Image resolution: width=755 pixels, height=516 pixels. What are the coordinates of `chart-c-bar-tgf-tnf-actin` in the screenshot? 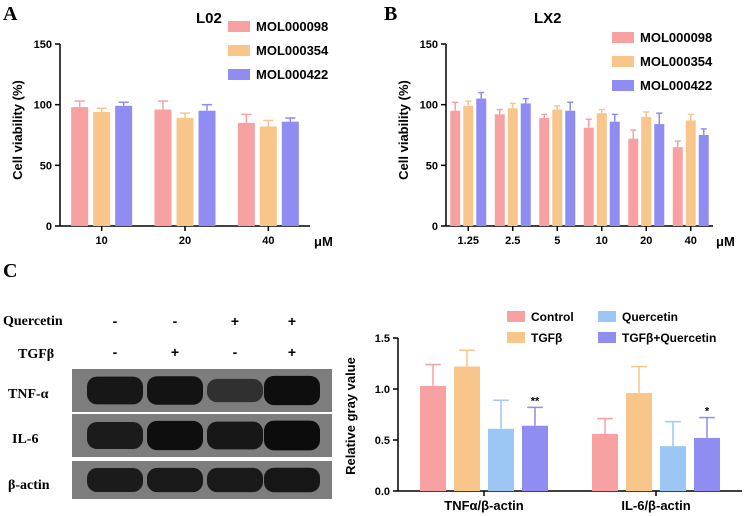 It's located at (467, 428).